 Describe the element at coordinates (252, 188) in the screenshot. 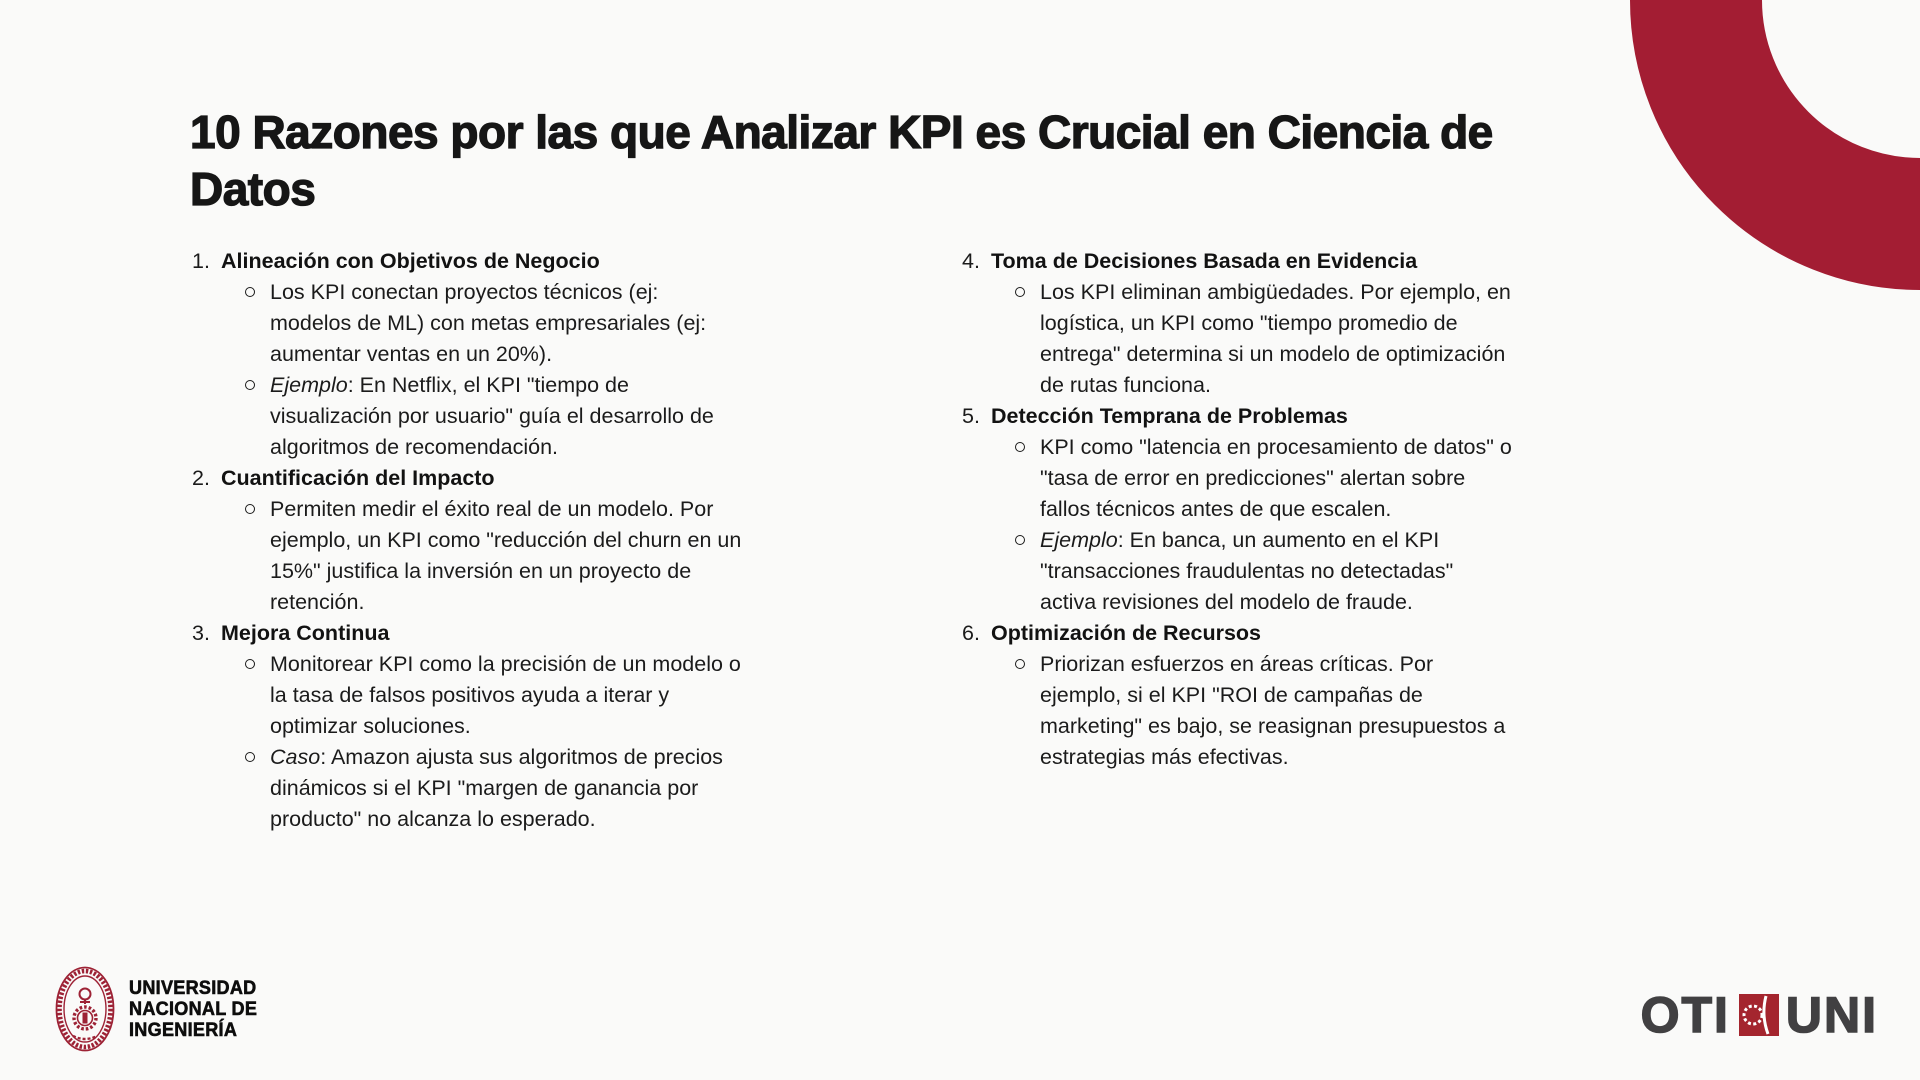

I see `slide-title-line: Datos` at that location.